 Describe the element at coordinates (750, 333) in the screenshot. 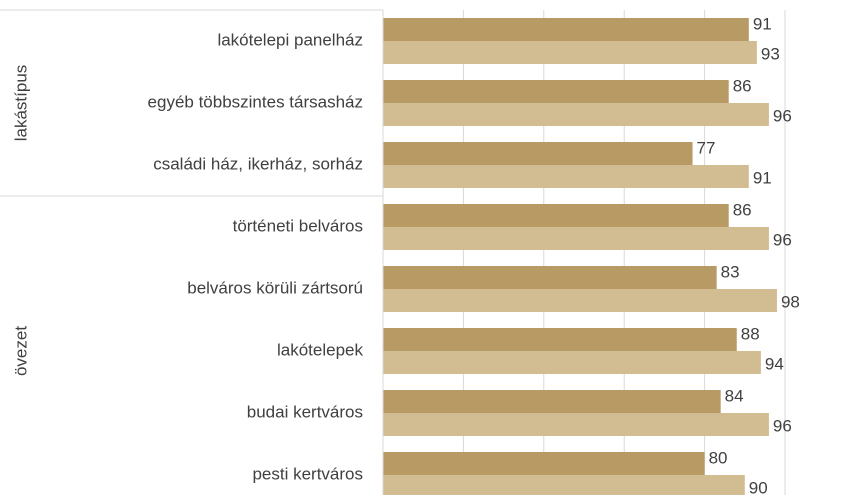

I see `value-label: 88` at that location.